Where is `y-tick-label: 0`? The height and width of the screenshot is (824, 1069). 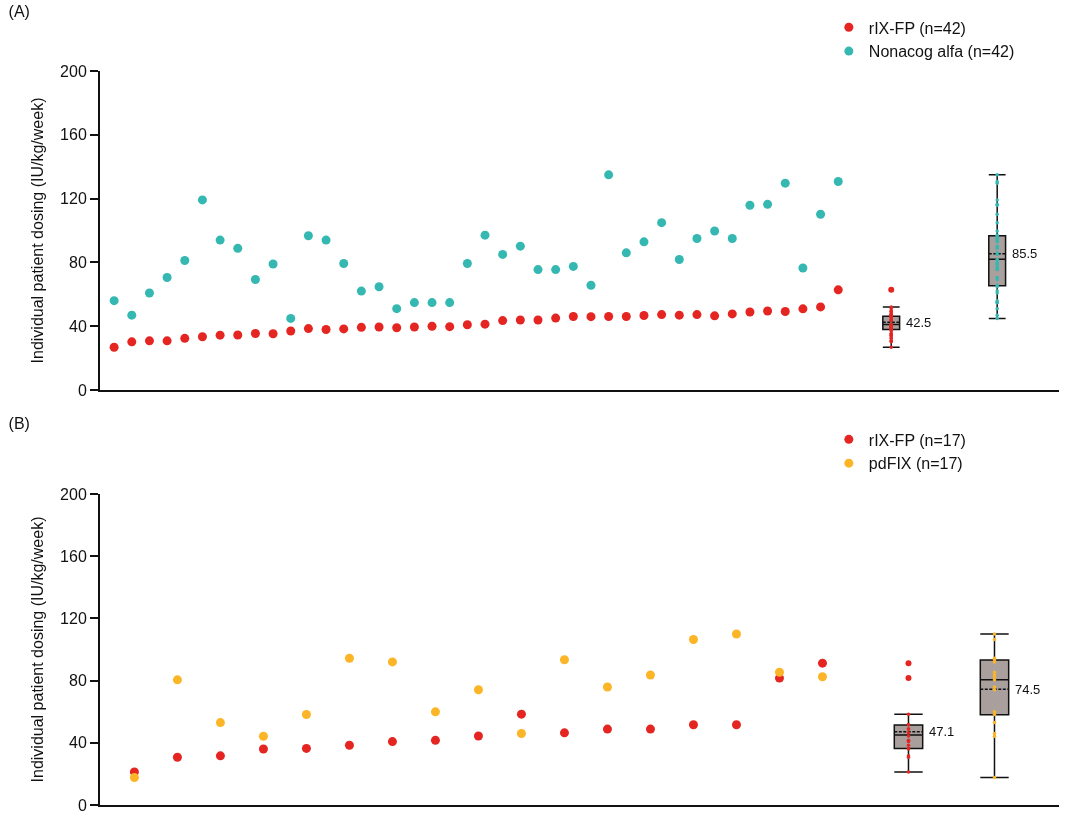 y-tick-label: 0 is located at coordinates (82, 390).